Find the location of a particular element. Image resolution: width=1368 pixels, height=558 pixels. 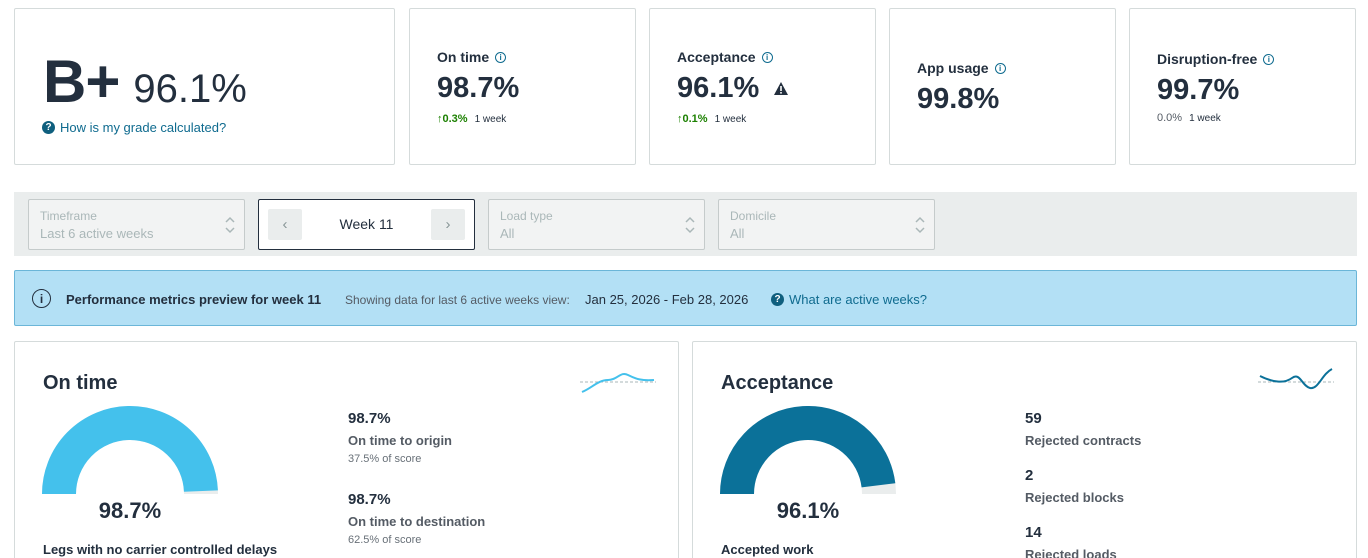

chevron-right-icon: › is located at coordinates (448, 224).